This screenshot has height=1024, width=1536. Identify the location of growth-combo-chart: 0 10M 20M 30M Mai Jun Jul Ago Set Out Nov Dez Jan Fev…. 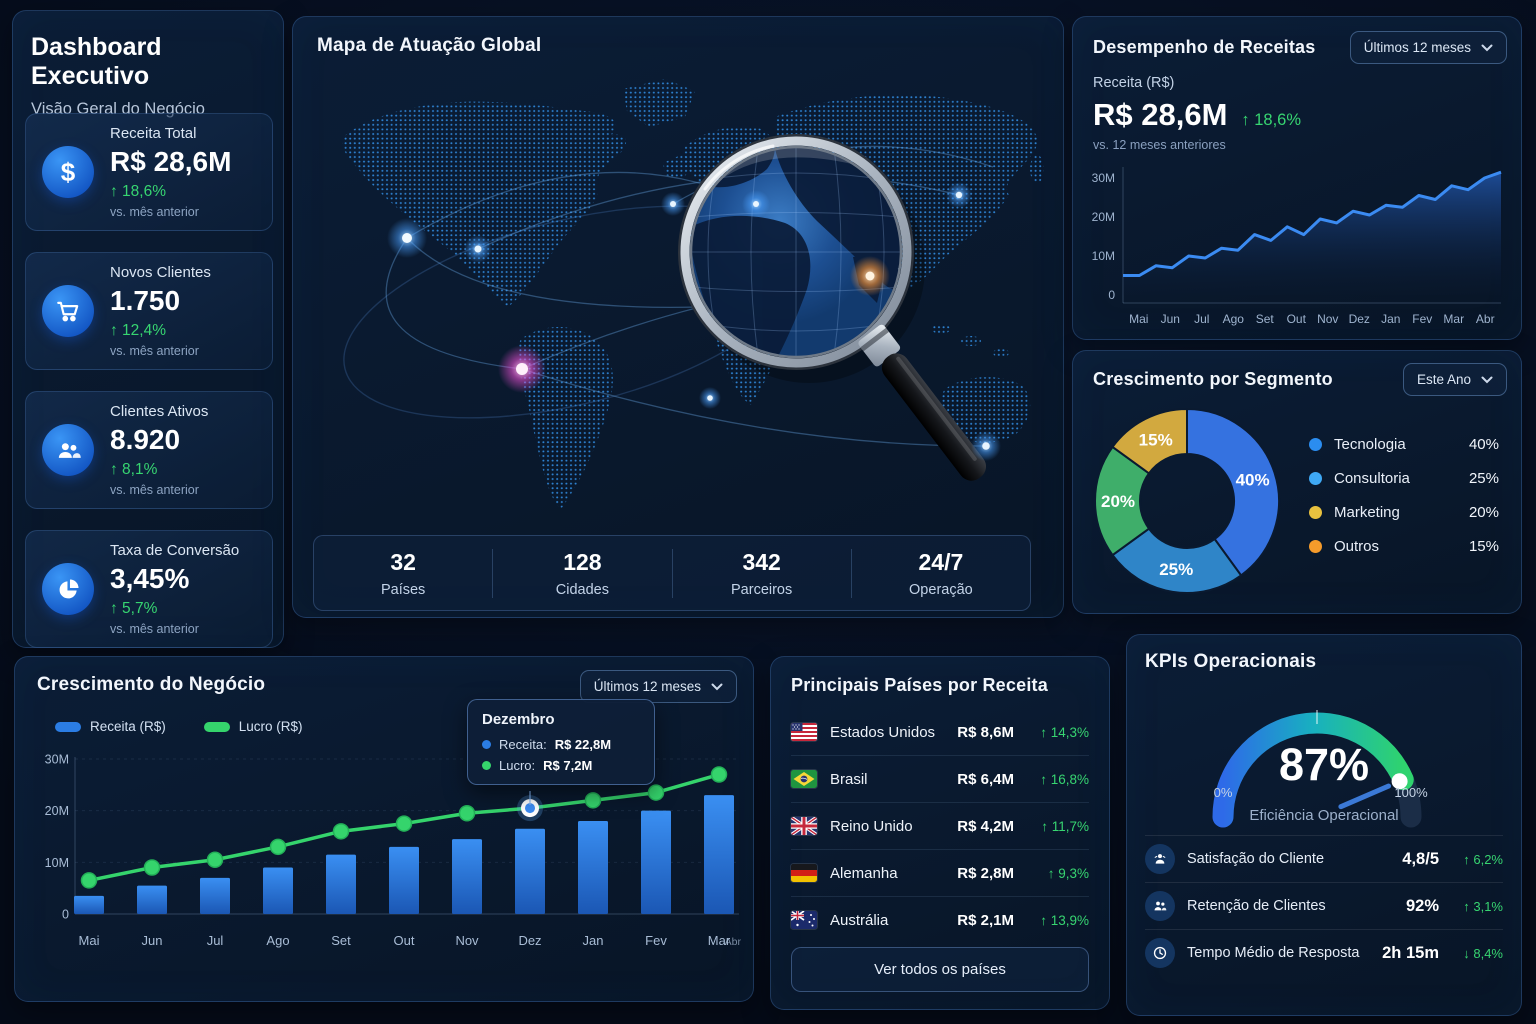
(387, 869).